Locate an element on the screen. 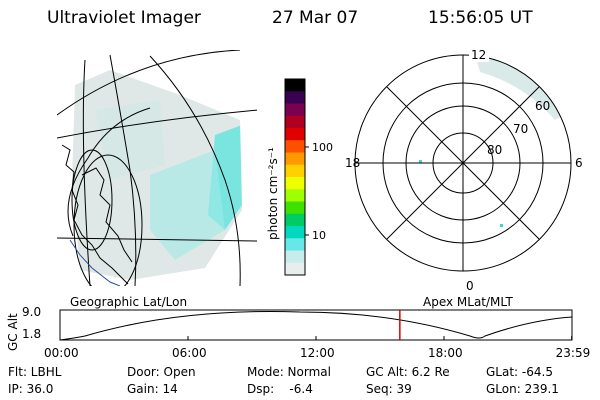 This screenshot has height=400, width=600. timeline-frame is located at coordinates (316, 325).